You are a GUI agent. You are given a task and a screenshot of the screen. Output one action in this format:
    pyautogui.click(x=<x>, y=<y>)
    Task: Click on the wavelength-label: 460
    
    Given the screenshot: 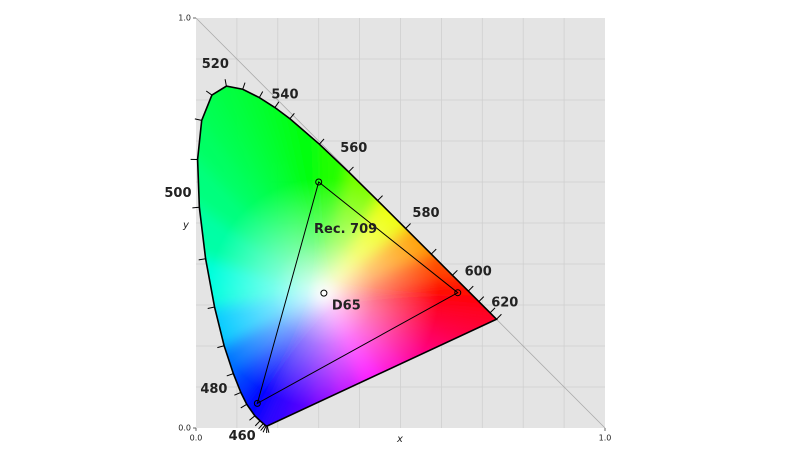 What is the action you would take?
    pyautogui.click(x=242, y=436)
    